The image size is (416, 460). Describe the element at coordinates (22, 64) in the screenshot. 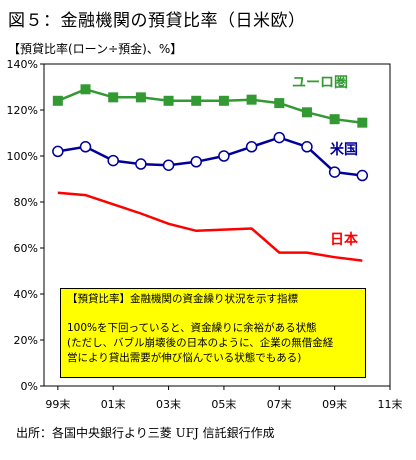

I see `y-tick-label: 140%` at that location.